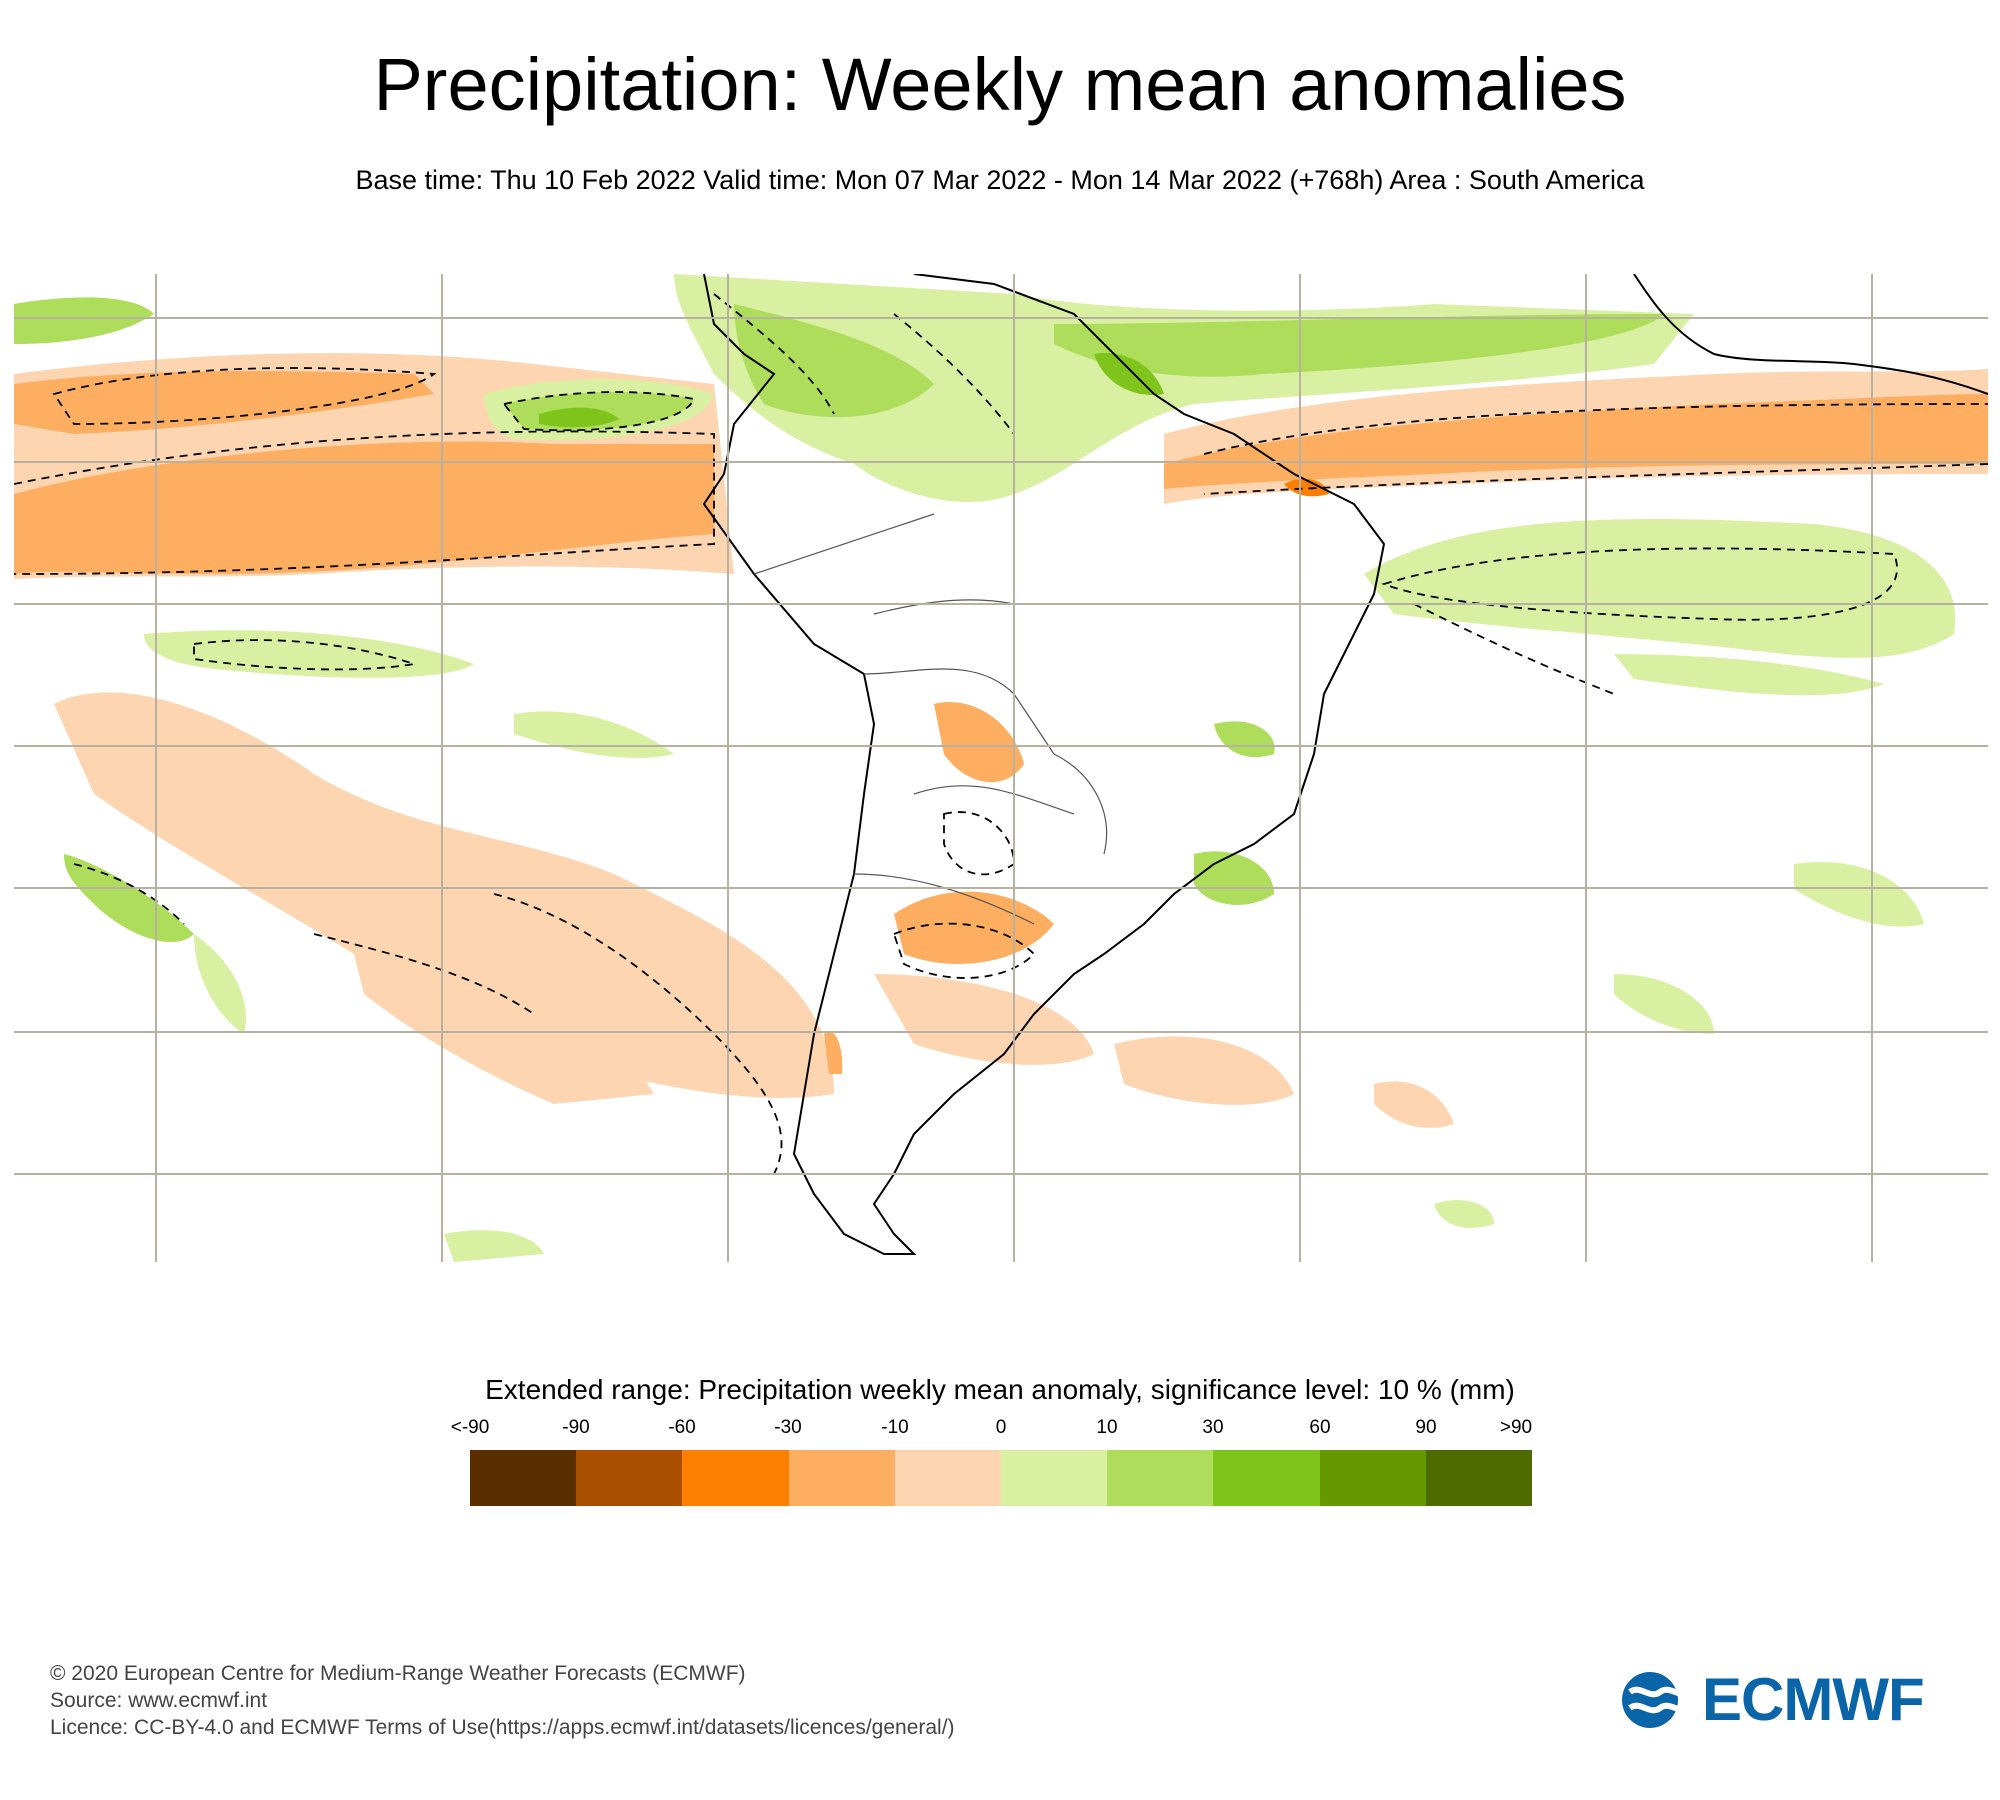 The height and width of the screenshot is (1800, 2000). Describe the element at coordinates (1359, 345) in the screenshot. I see `strong-wet-area-atlantic` at that location.